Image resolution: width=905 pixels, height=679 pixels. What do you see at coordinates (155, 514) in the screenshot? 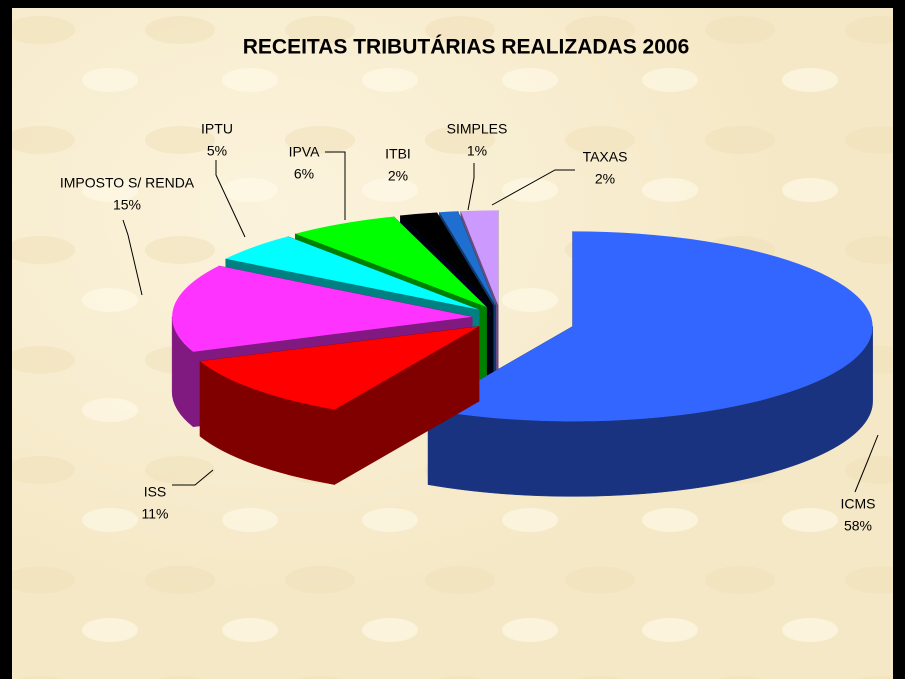
I see `value-label: 11%` at bounding box center [155, 514].